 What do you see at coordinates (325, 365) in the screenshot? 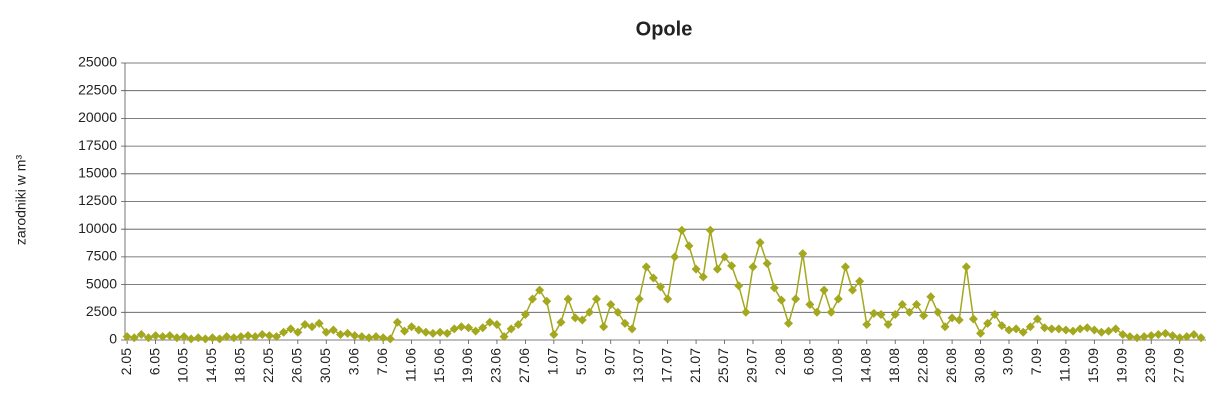
I see `x-tick-label: 30.05` at bounding box center [325, 365].